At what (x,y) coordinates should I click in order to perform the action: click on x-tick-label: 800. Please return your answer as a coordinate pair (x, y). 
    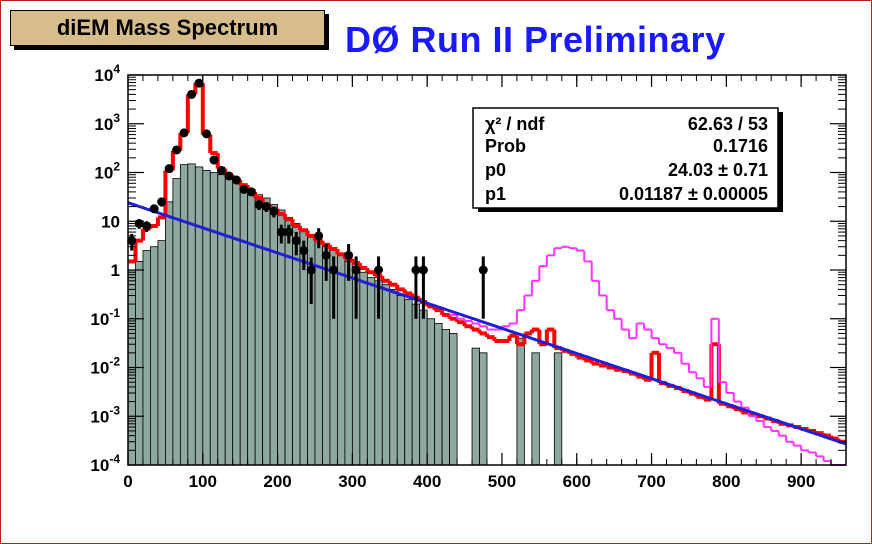
    Looking at the image, I should click on (726, 481).